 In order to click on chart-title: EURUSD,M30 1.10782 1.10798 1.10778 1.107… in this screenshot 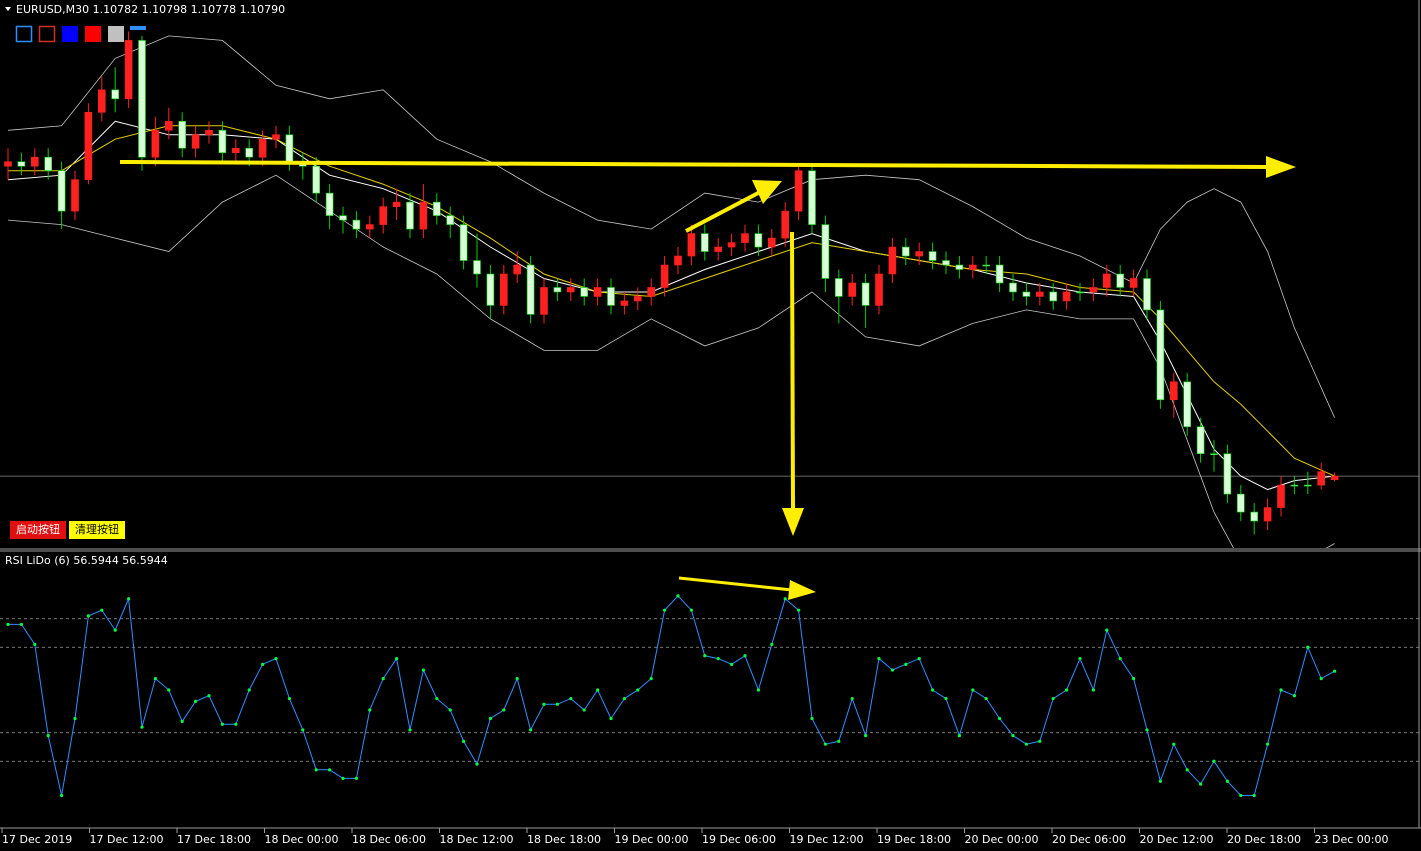, I will do `click(150, 9)`.